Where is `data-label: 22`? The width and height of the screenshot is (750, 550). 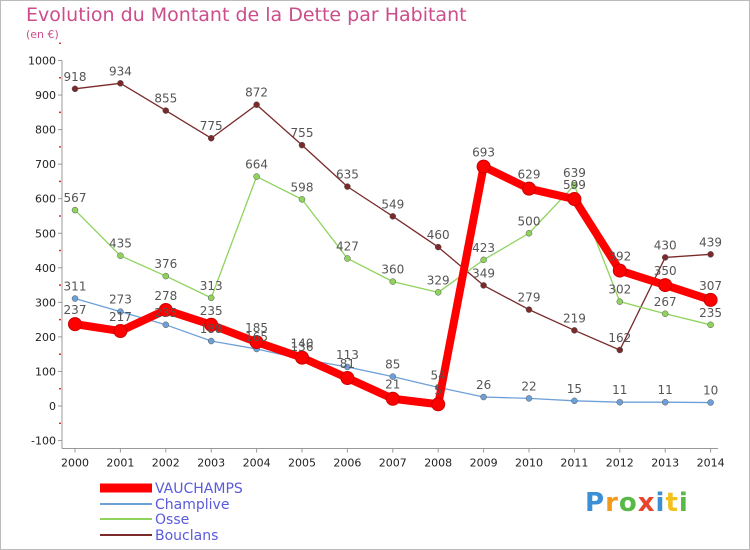
data-label: 22 is located at coordinates (528, 386).